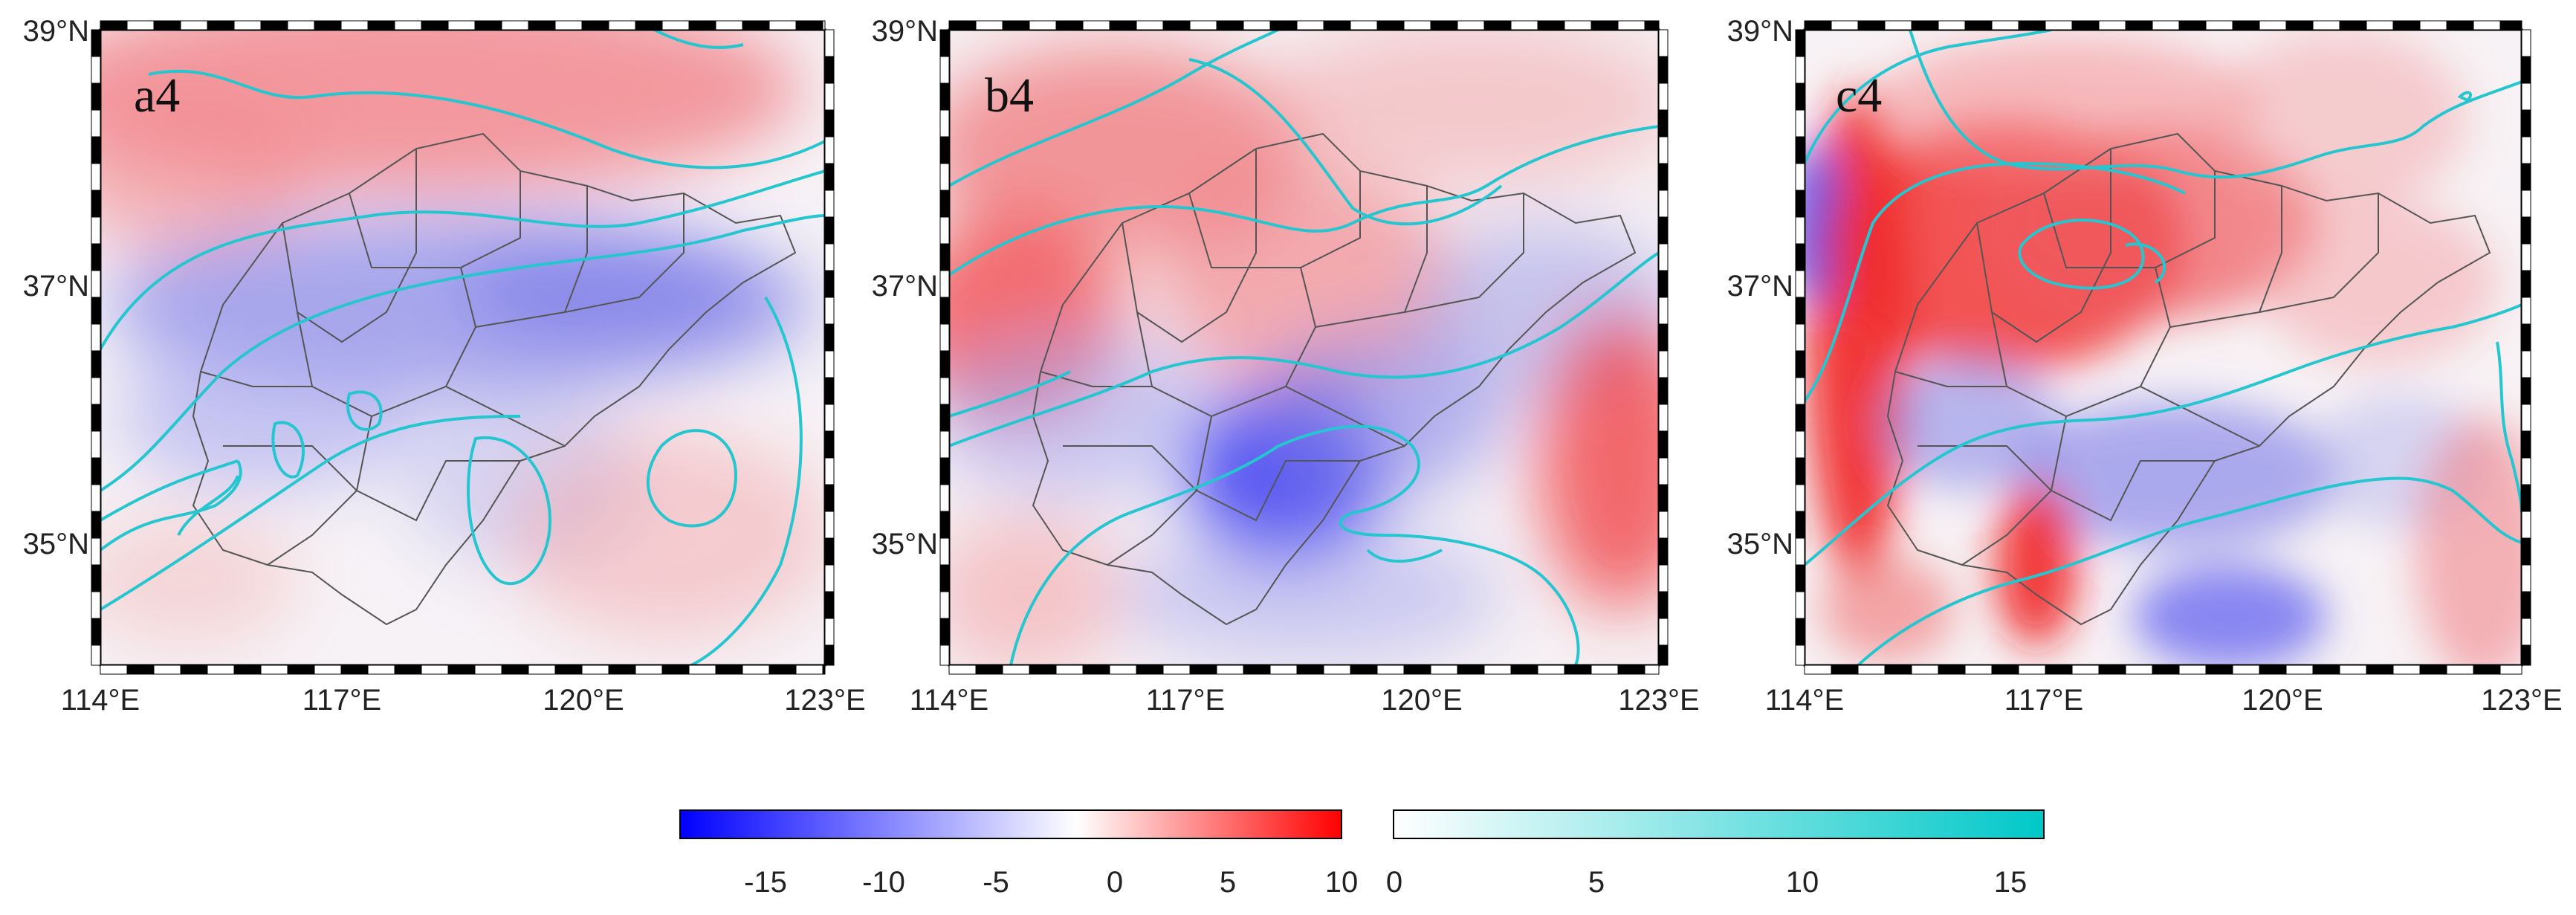  What do you see at coordinates (2521, 701) in the screenshot?
I see `lon-label-123e: 123°E` at bounding box center [2521, 701].